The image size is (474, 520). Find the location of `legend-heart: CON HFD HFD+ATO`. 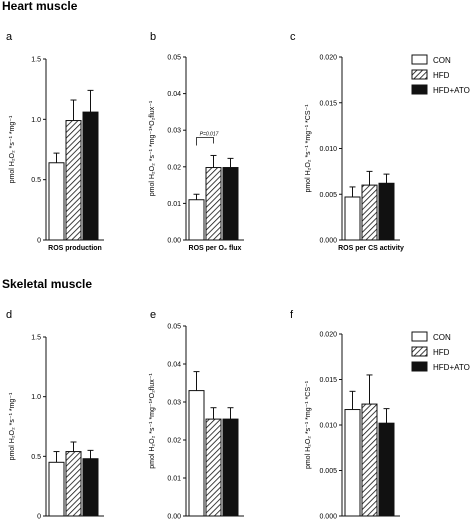

legend-heart: CON HFD HFD+ATO is located at coordinates (440, 74).